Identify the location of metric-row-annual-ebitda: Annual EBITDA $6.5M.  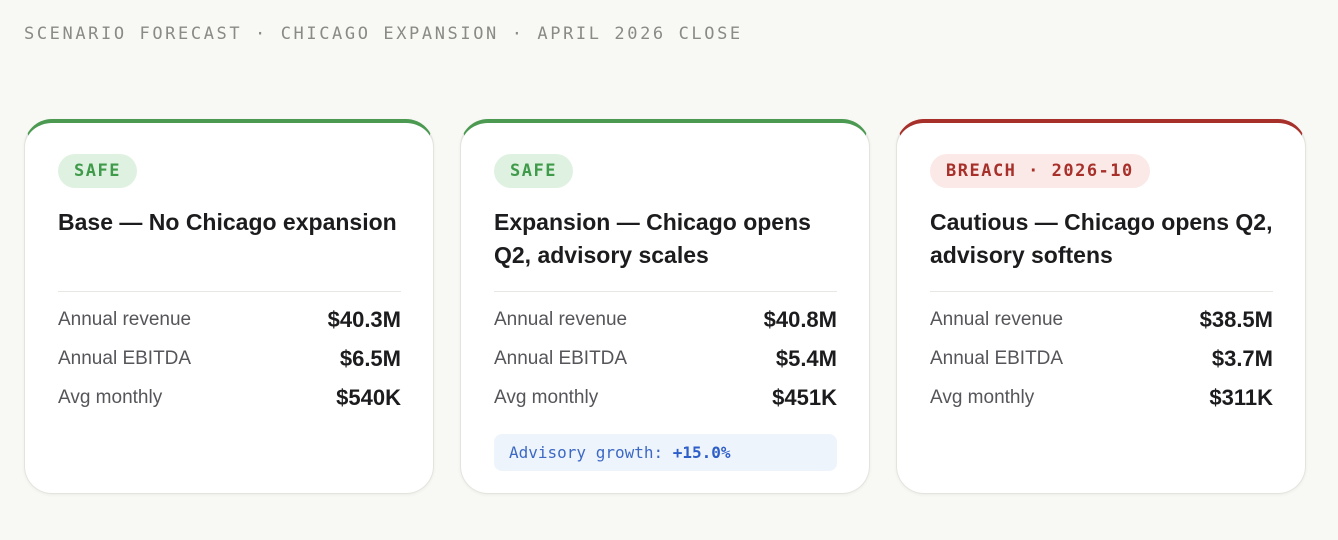
(229, 358).